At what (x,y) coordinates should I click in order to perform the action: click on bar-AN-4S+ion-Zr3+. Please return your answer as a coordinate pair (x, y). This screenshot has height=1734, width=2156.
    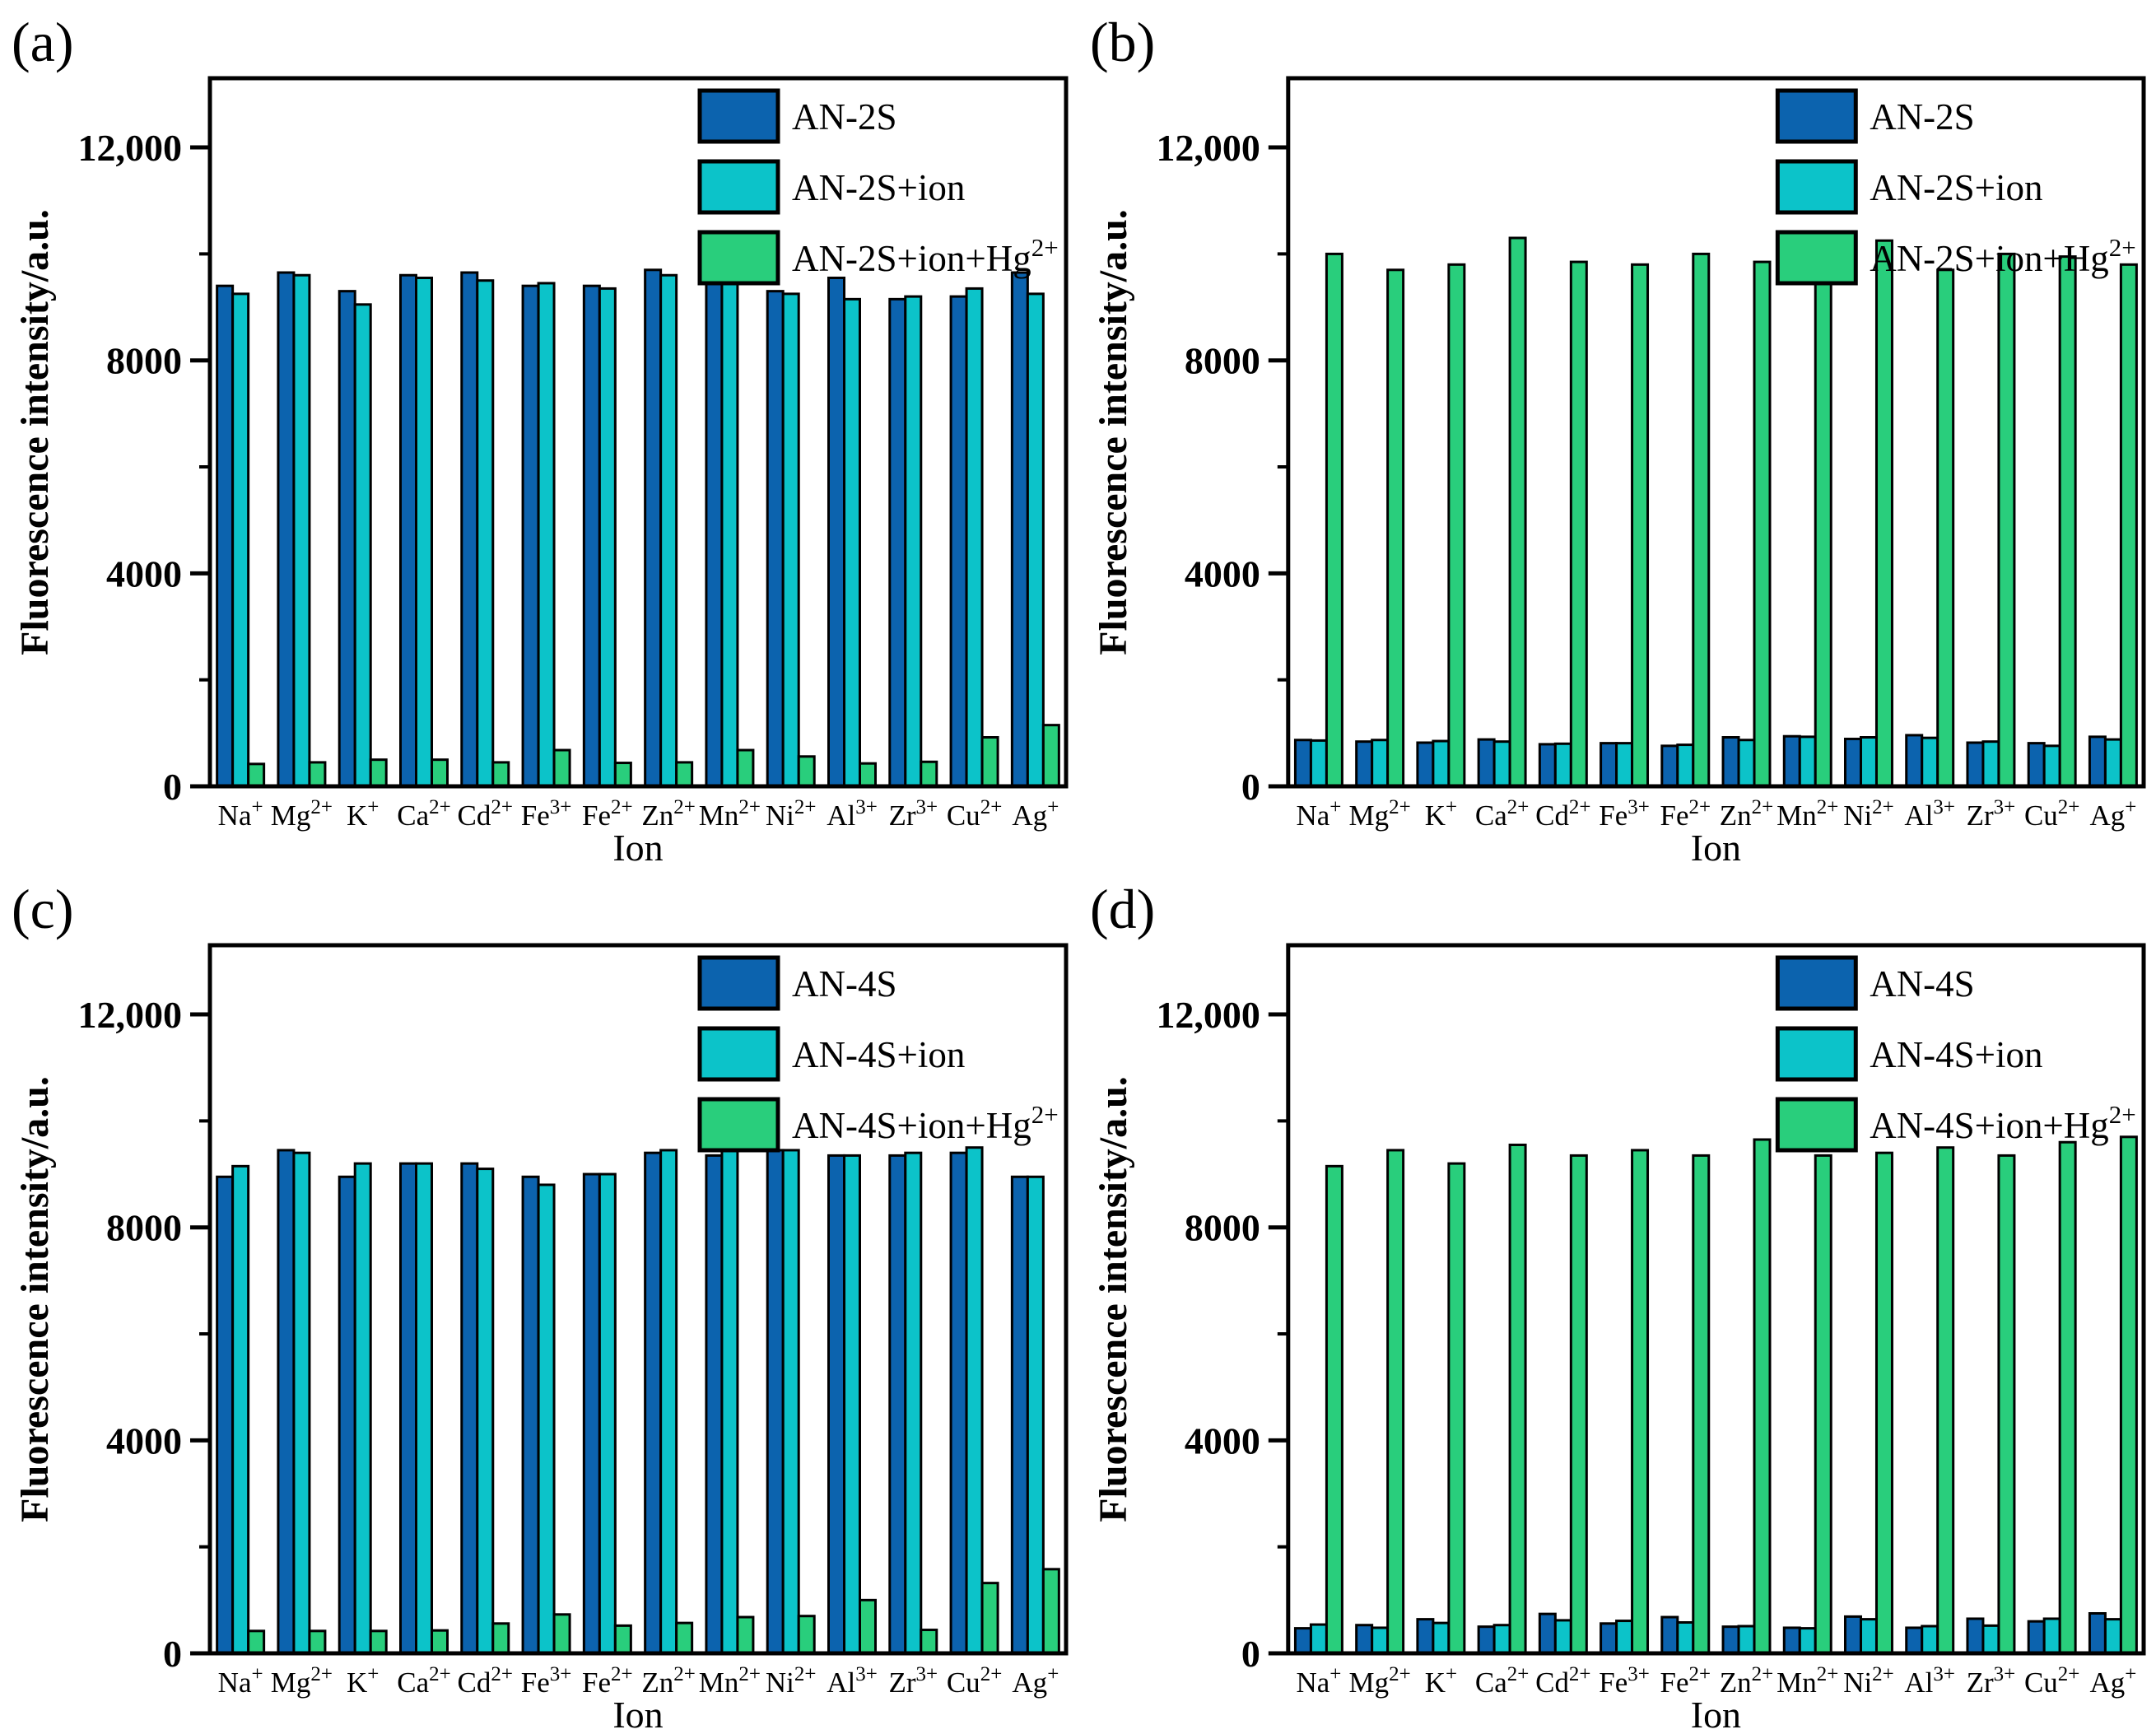
    Looking at the image, I should click on (1990, 1639).